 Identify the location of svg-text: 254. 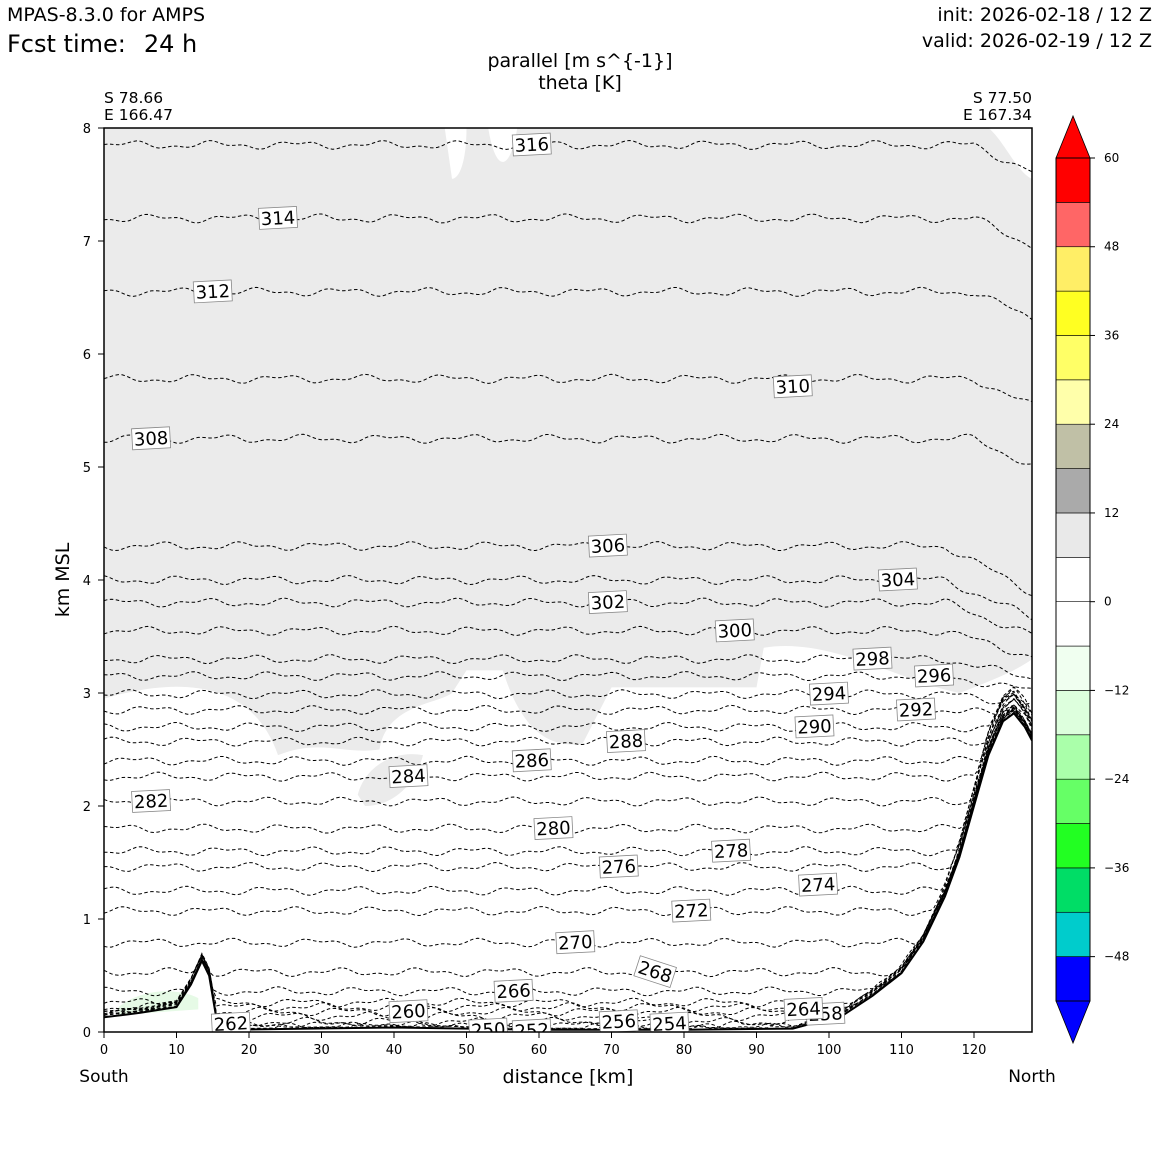
(669, 1024).